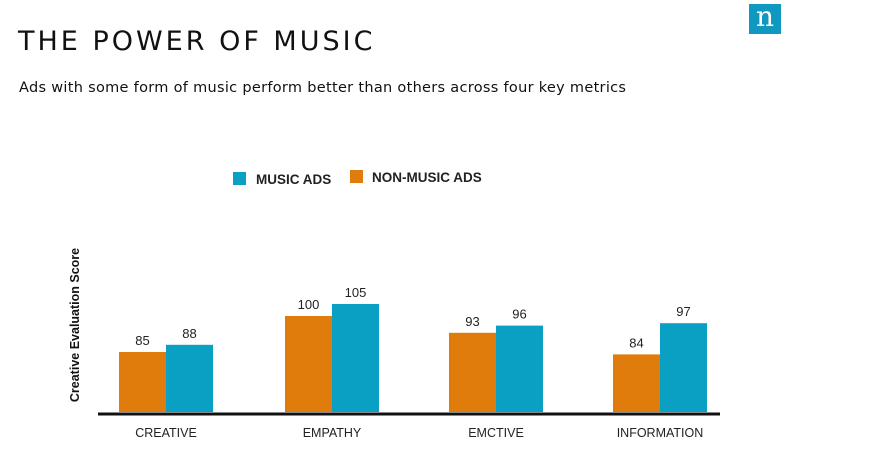  What do you see at coordinates (636, 342) in the screenshot?
I see `value-label-non-music-information: 84` at bounding box center [636, 342].